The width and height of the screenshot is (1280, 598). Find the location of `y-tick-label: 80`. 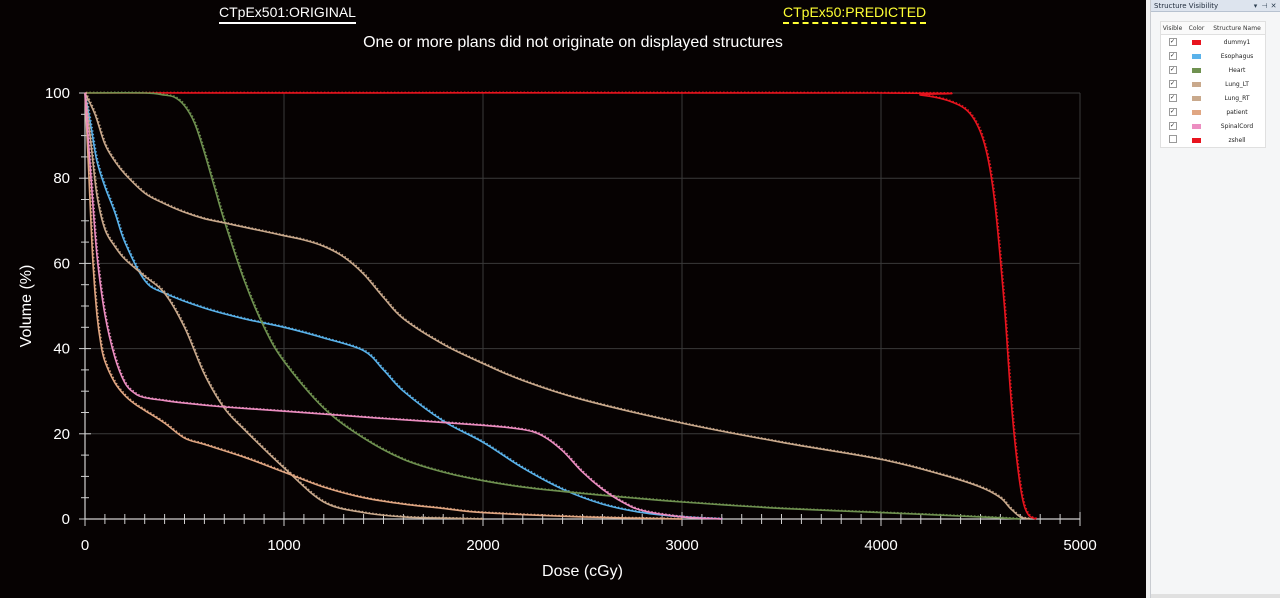

y-tick-label: 80 is located at coordinates (61, 178).